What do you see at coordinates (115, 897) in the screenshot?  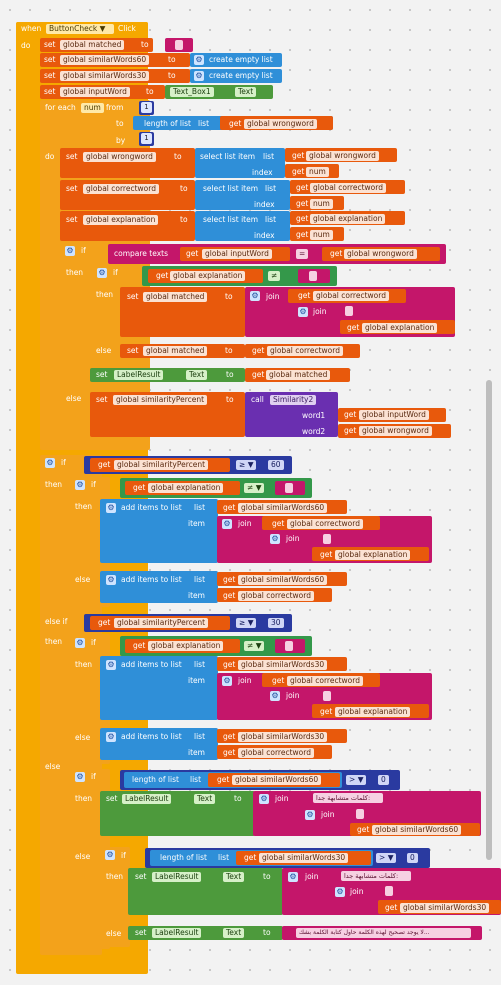 I see `if-length30-block` at bounding box center [115, 897].